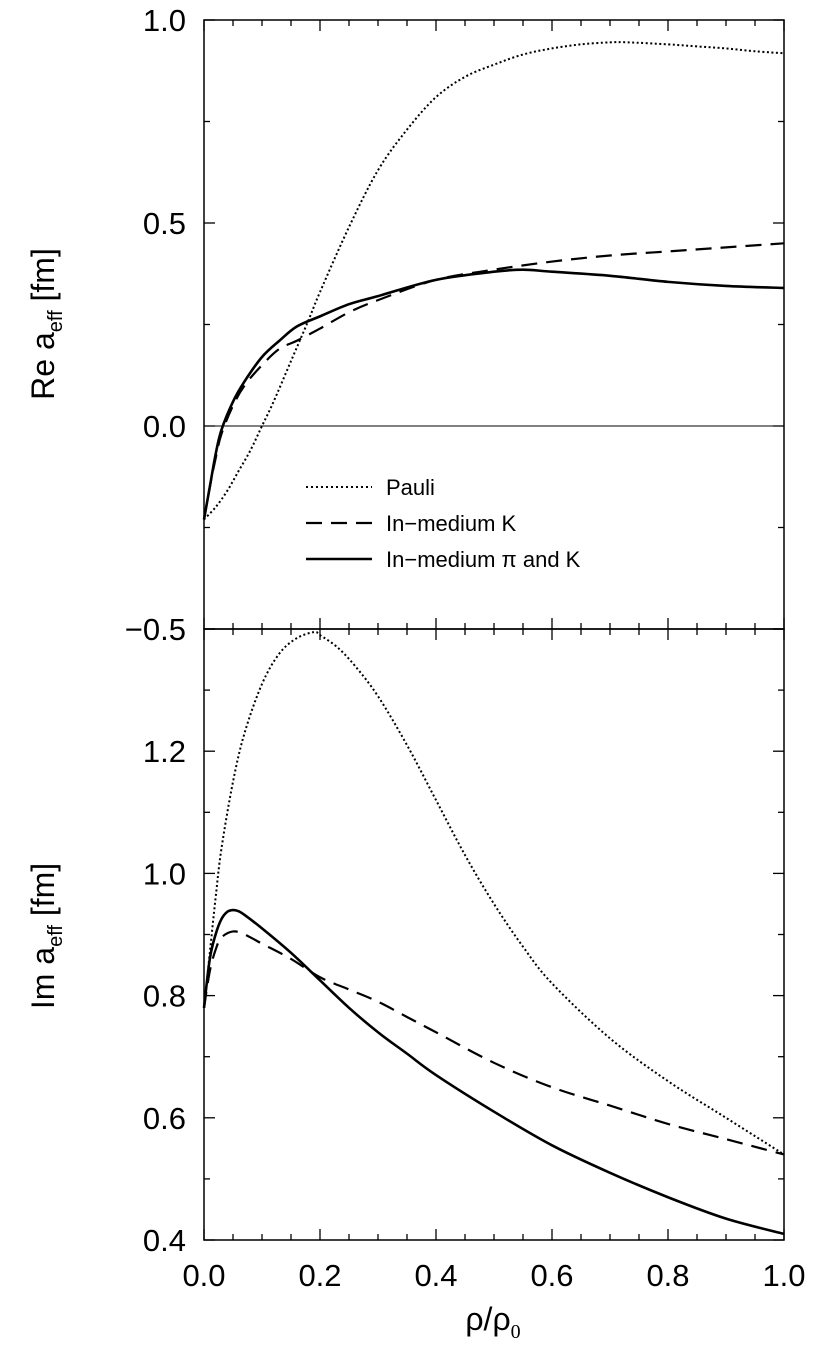  I want to click on x-tick-label: 1.0, so click(783, 1275).